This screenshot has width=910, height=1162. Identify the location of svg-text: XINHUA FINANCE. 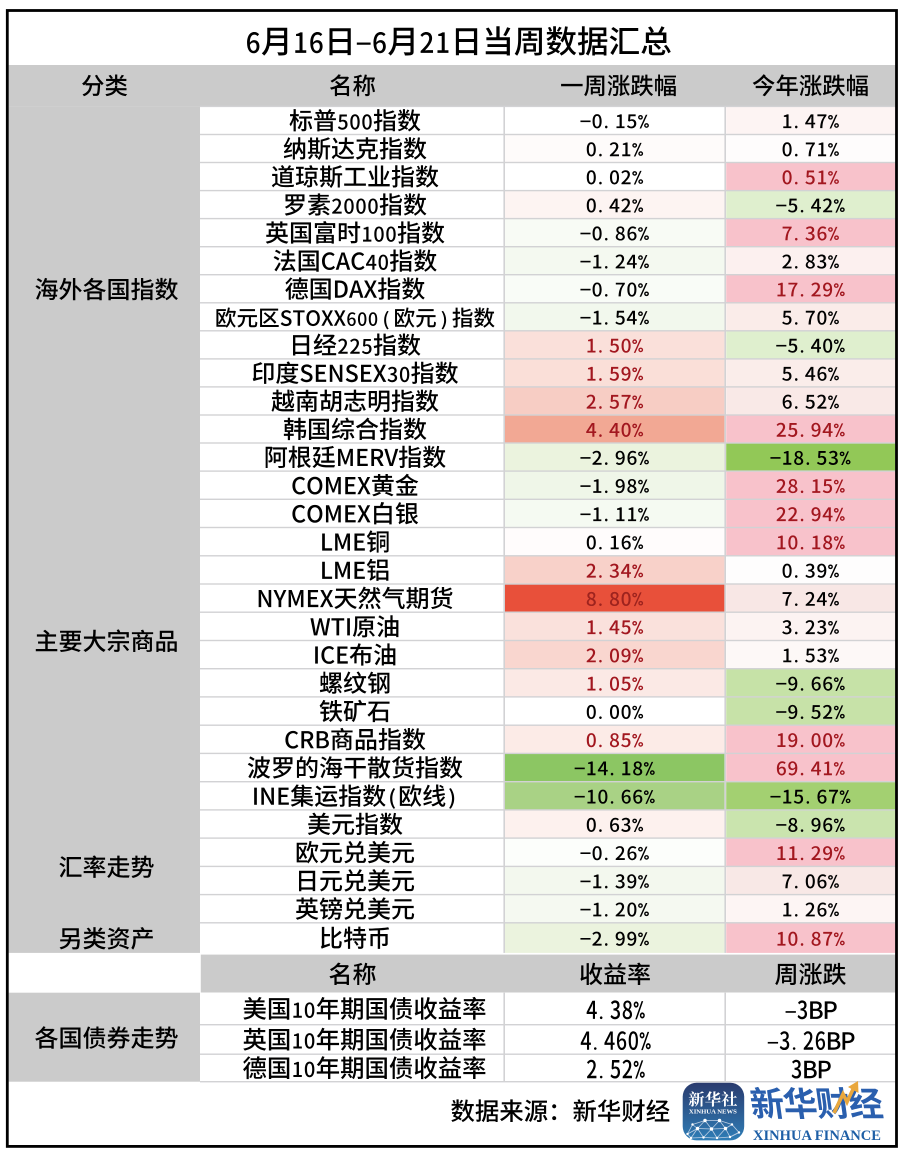
(817, 1136).